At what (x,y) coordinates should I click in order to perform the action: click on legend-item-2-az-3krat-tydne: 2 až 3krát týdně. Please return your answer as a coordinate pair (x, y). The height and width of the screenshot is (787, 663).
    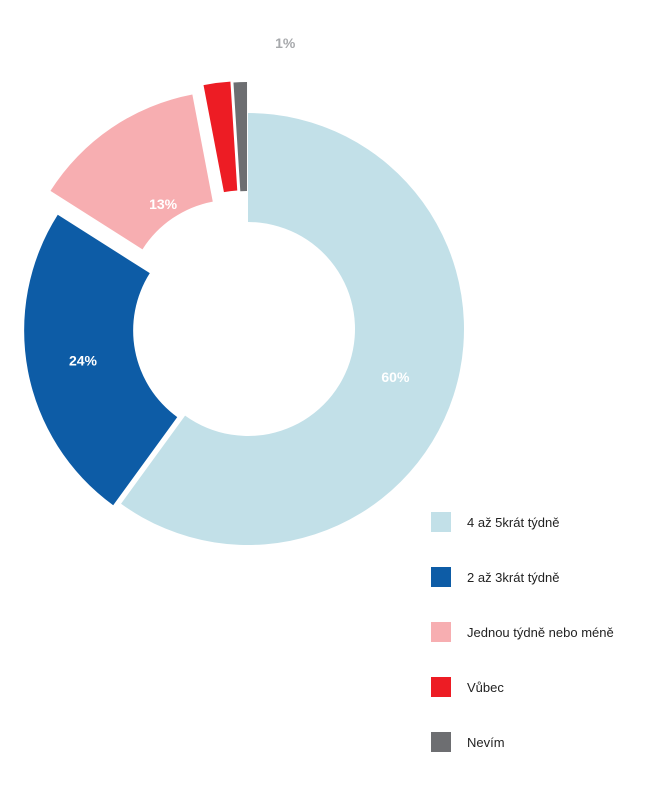
    Looking at the image, I should click on (547, 577).